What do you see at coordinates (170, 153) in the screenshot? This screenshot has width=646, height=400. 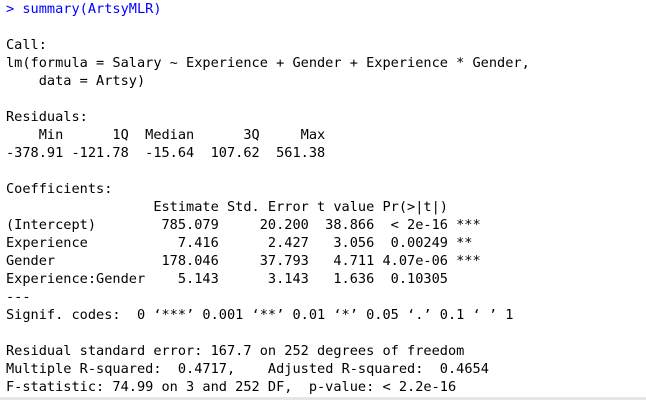 I see `residuals-values-row: -378.91 -121.78 -15.64 107.62 561.38` at bounding box center [170, 153].